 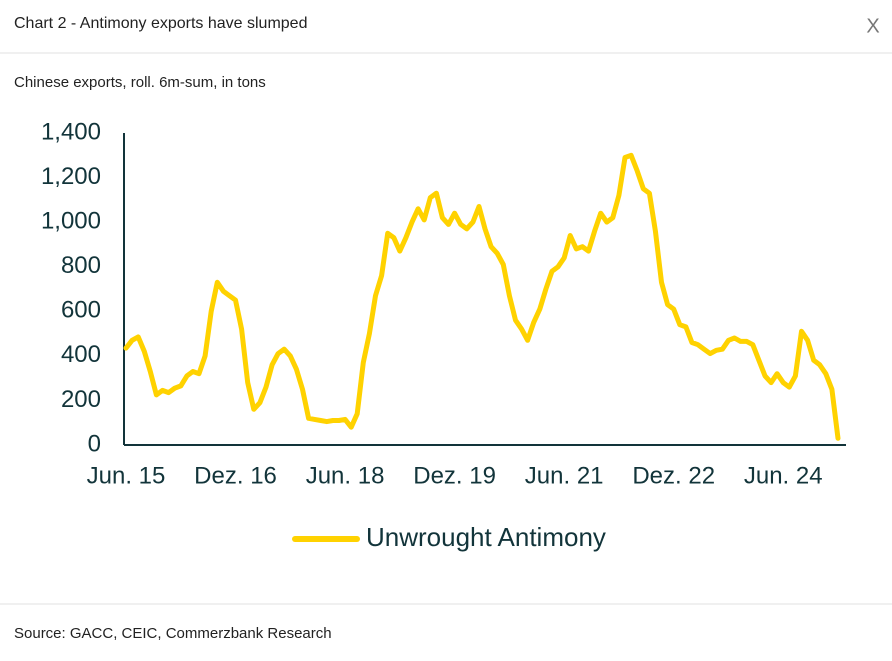 What do you see at coordinates (173, 633) in the screenshot?
I see `source-note: Source: GACC, CEIC, Commerzbank Research` at bounding box center [173, 633].